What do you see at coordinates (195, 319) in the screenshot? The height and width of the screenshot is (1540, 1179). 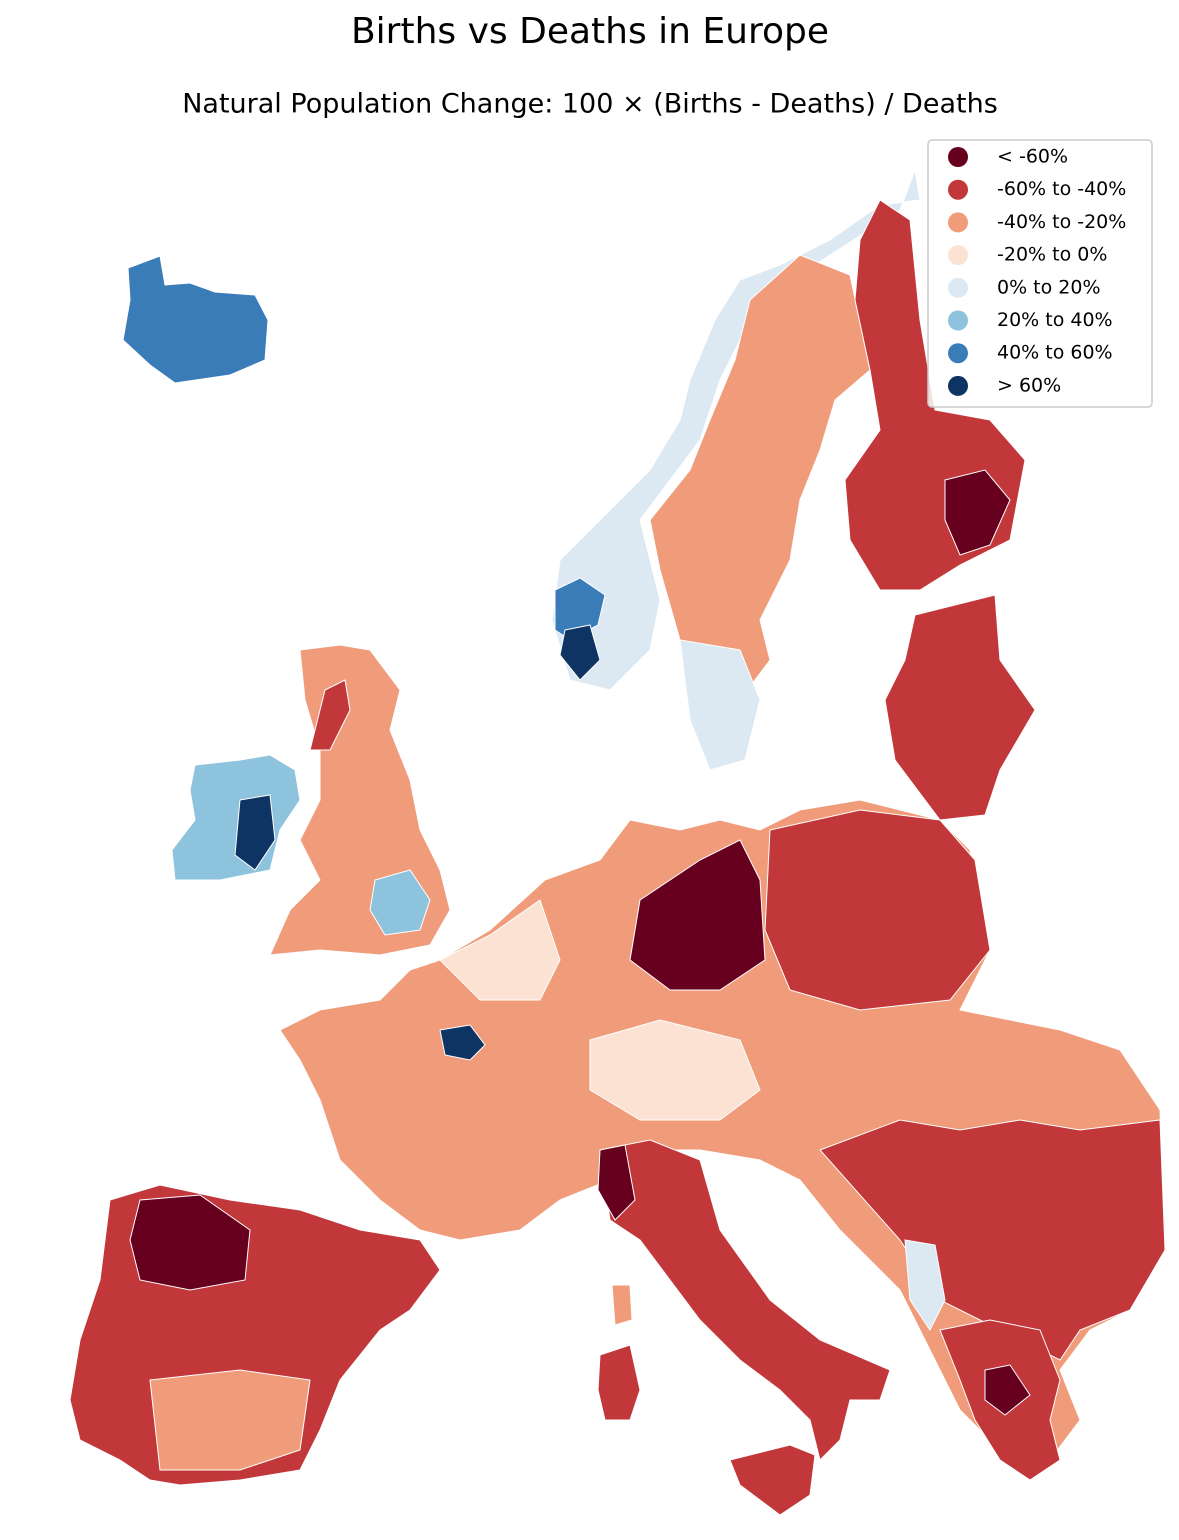 I see `iceland` at bounding box center [195, 319].